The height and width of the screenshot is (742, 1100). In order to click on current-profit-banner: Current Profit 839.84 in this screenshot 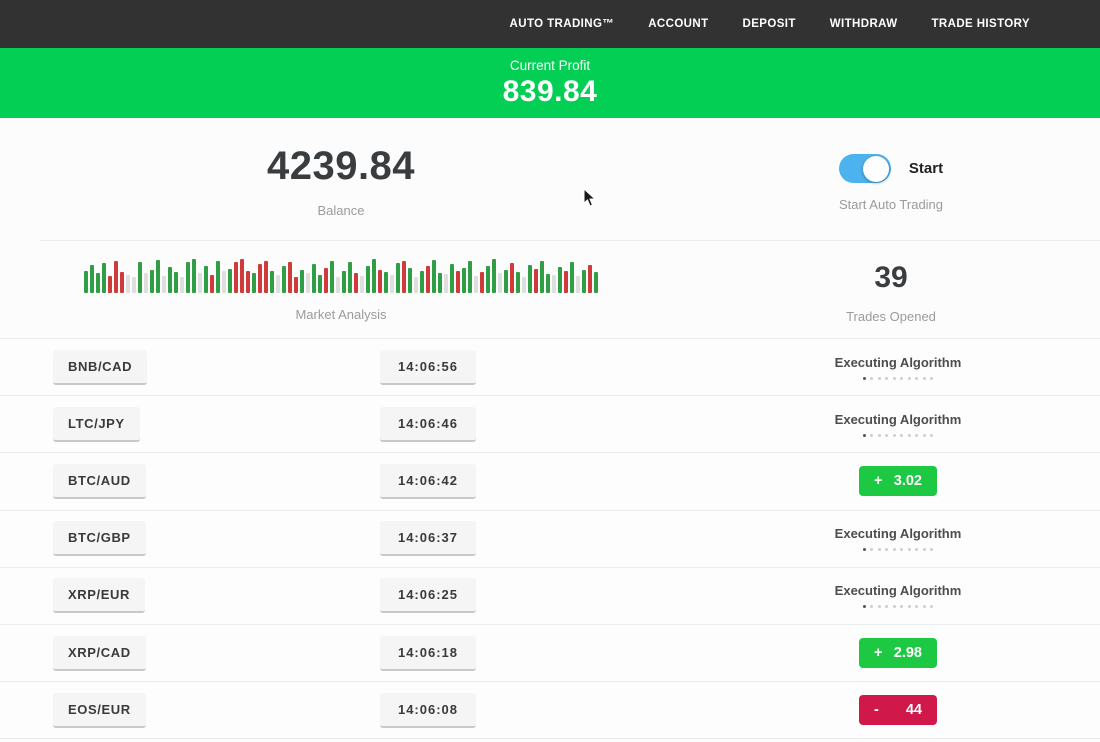, I will do `click(550, 83)`.